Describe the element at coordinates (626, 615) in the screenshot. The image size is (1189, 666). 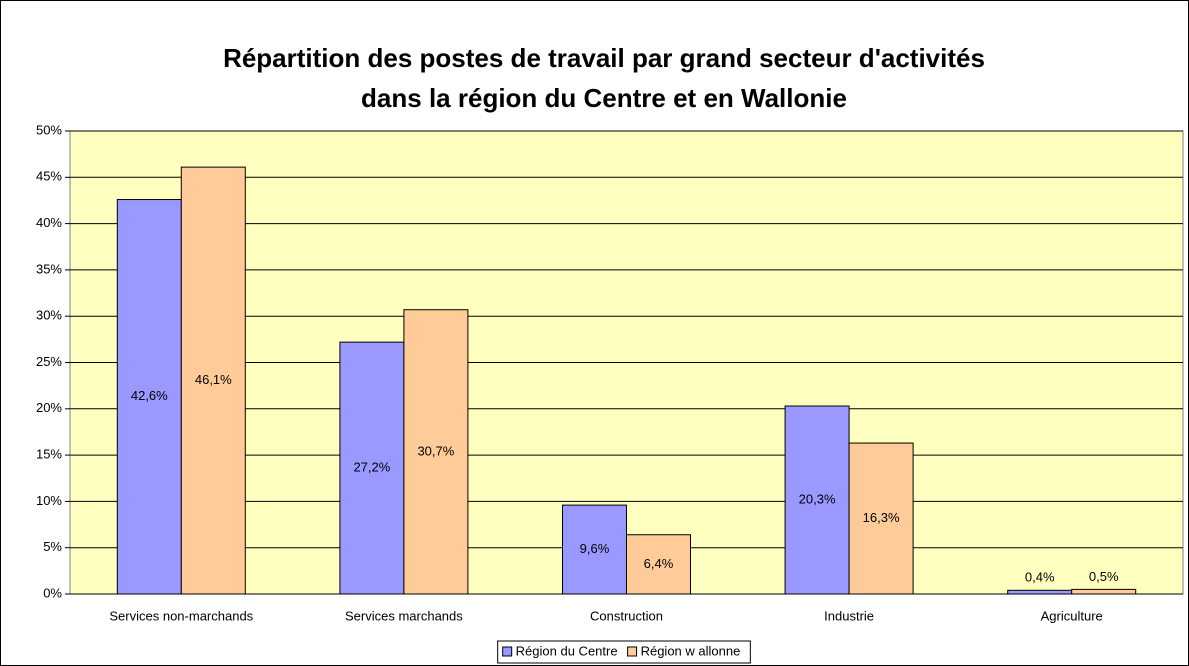
I see `x-tick-label: Construction` at that location.